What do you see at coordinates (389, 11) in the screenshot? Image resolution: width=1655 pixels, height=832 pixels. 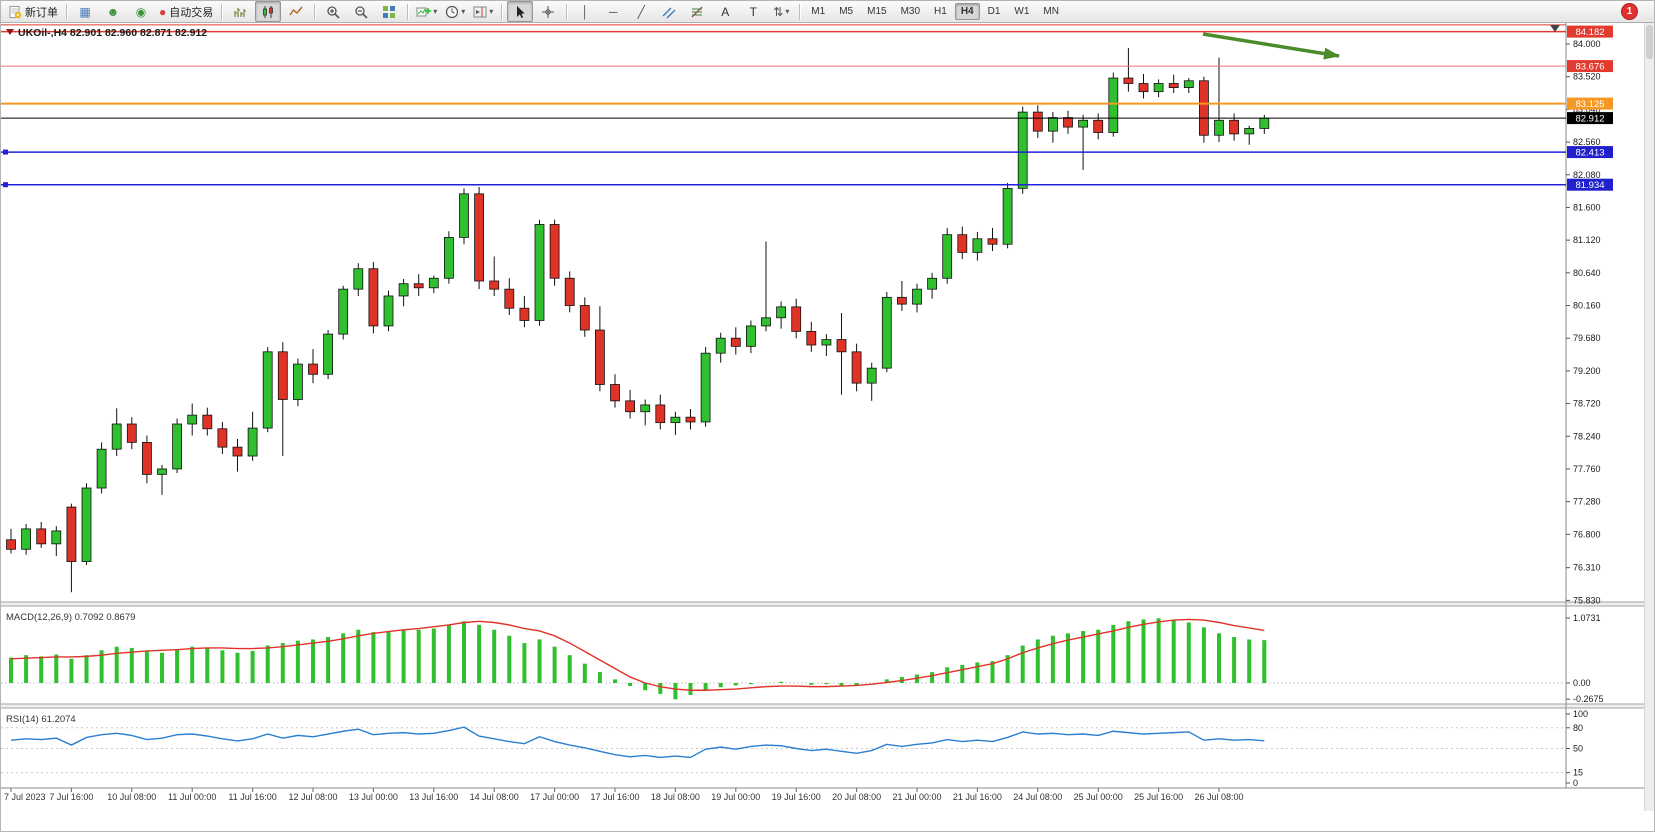 I see `tile-windows-button` at bounding box center [389, 11].